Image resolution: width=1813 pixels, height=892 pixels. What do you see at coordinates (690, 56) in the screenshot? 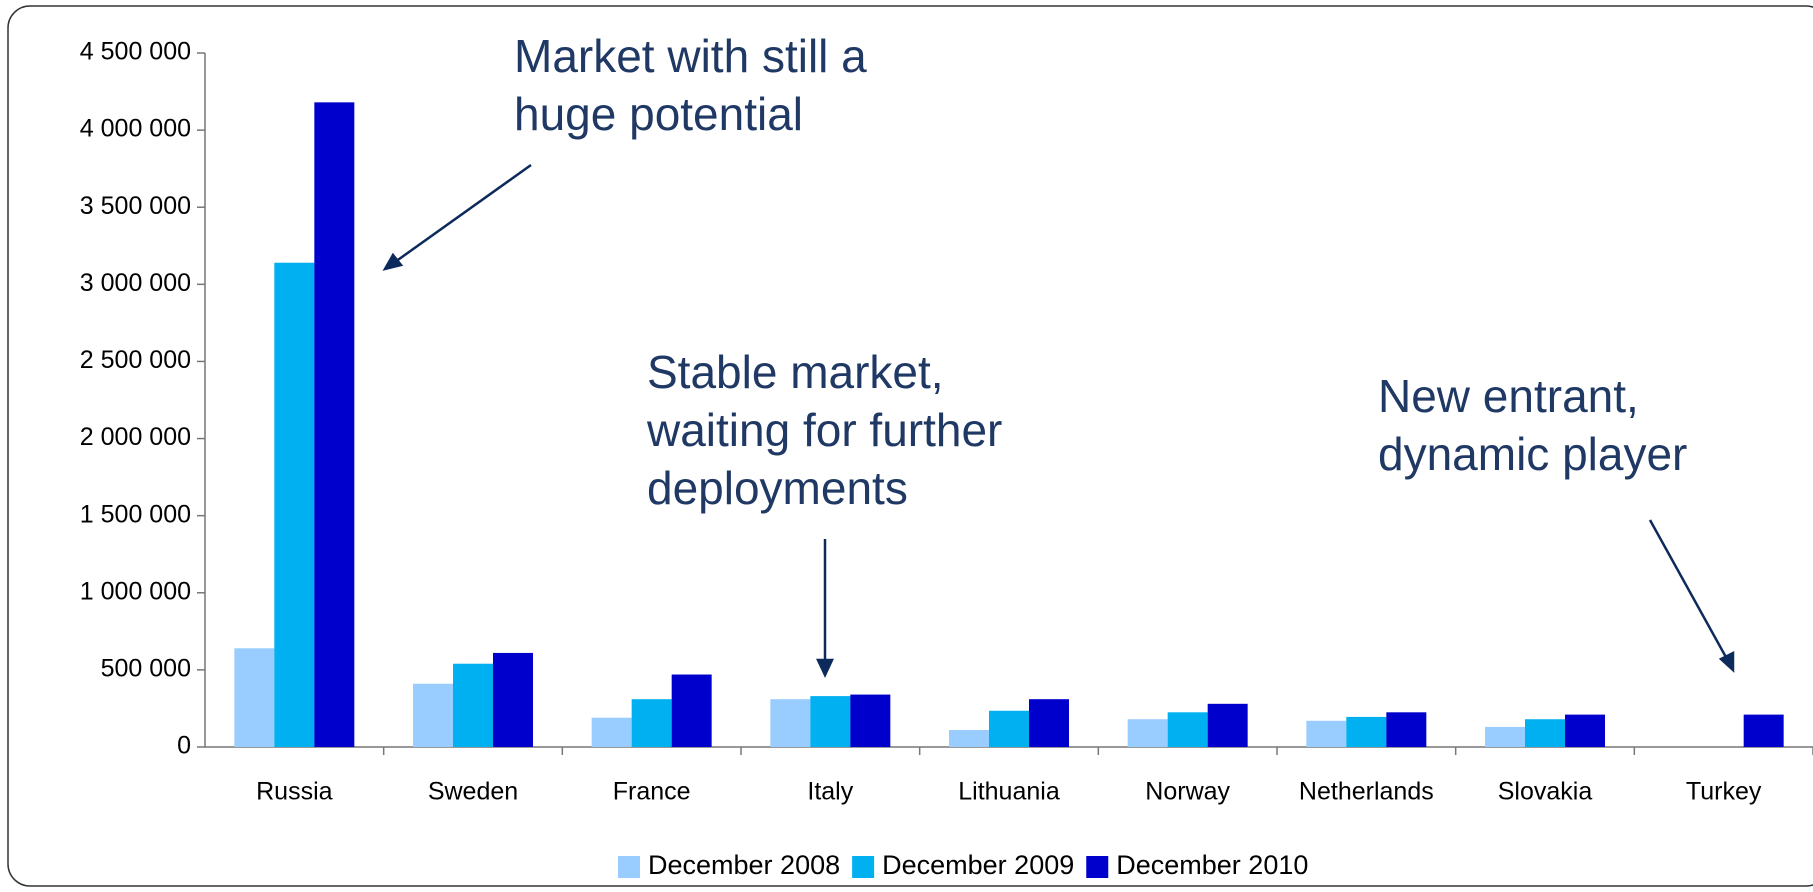
I see `annotation: Market with still a` at bounding box center [690, 56].